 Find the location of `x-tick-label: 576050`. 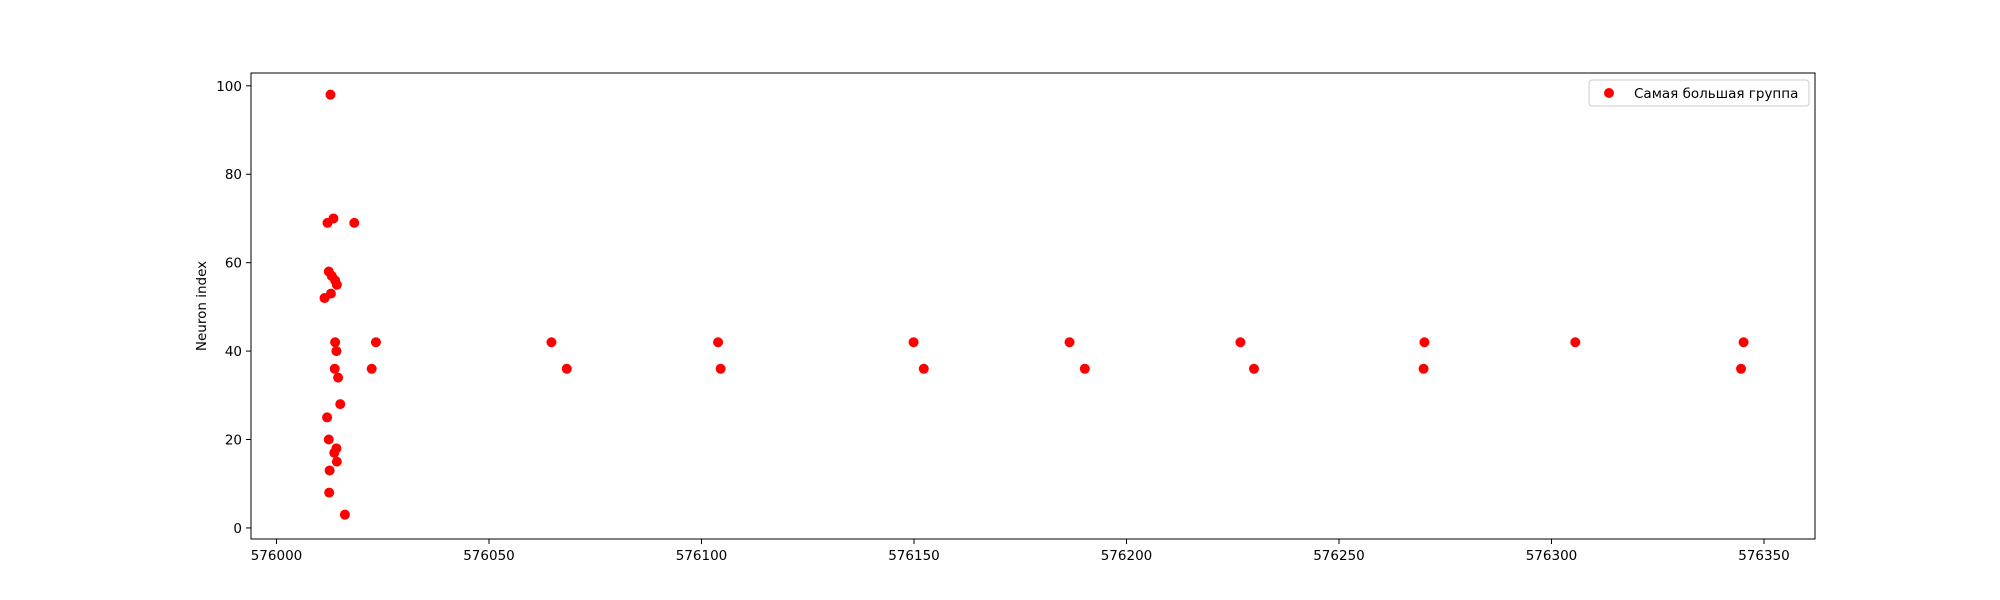

x-tick-label: 576050 is located at coordinates (489, 556).